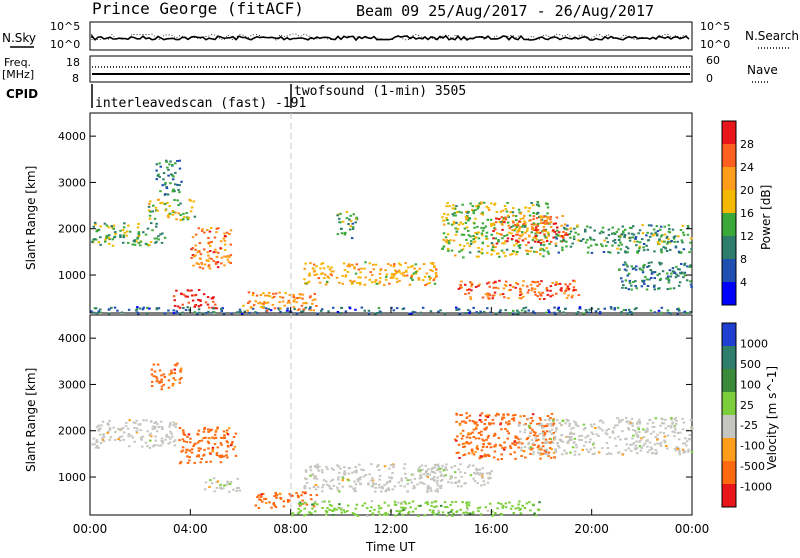 The height and width of the screenshot is (558, 800). I want to click on colorbar-tick-label: 8, so click(743, 259).